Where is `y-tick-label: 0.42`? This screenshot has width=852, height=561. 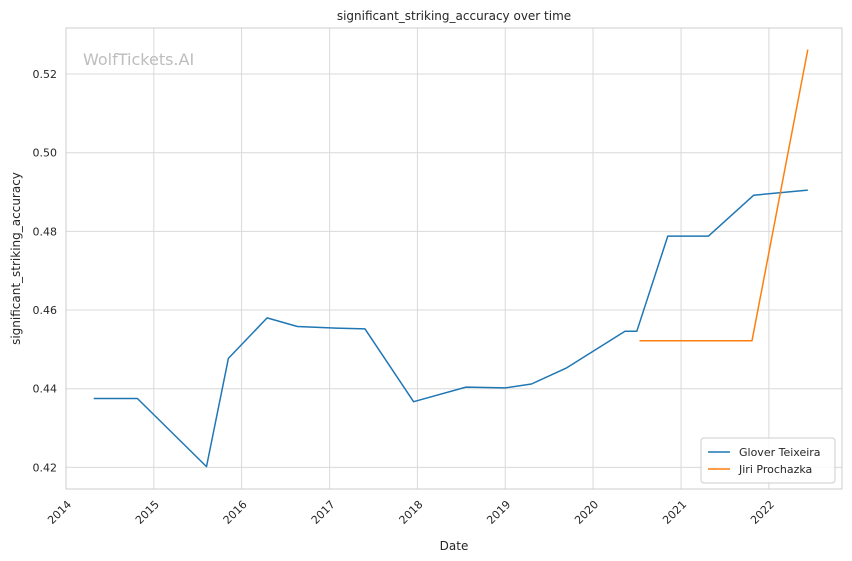
y-tick-label: 0.42 is located at coordinates (45, 467).